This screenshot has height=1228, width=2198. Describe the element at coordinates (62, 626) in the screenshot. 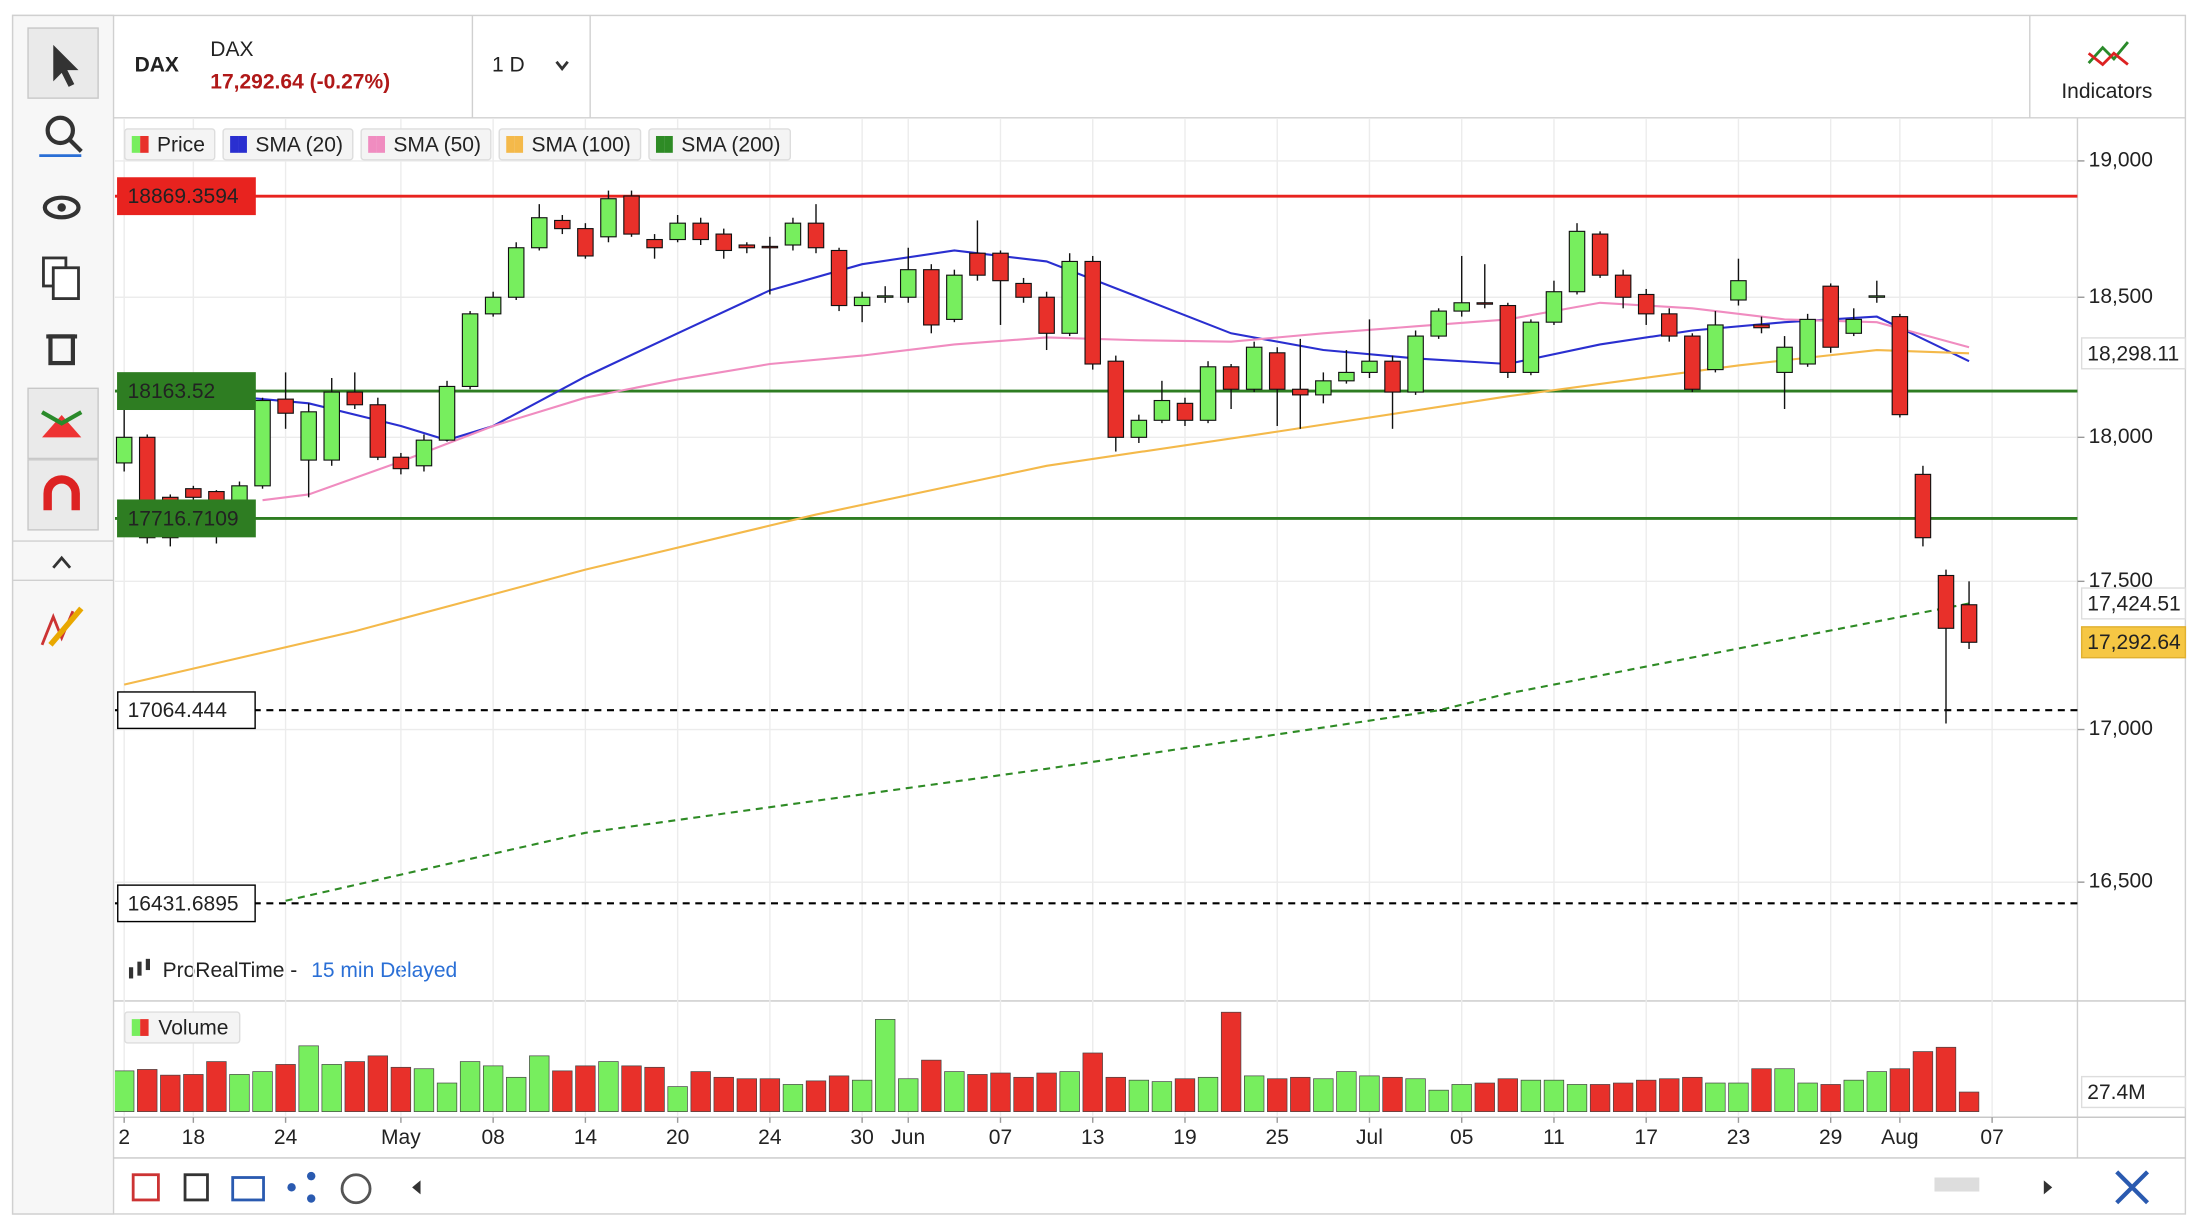

I see `draw-tool` at that location.